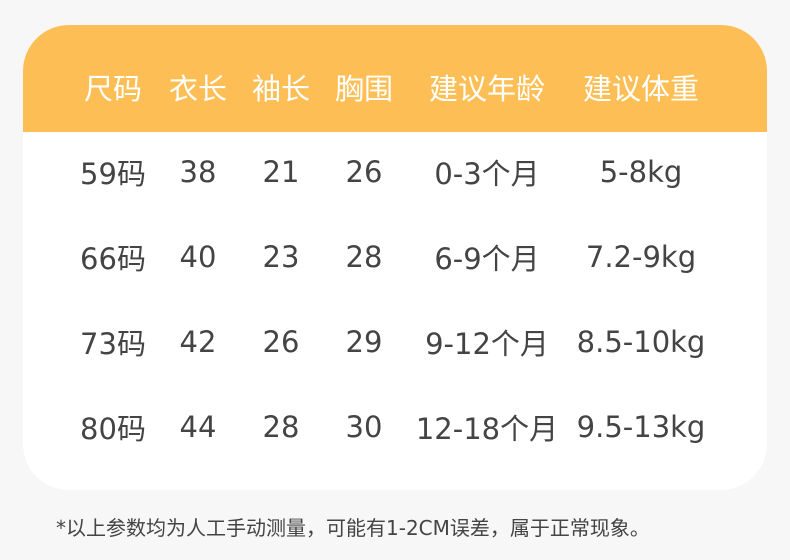 This screenshot has width=790, height=560. I want to click on header-length: 衣长, so click(198, 89).